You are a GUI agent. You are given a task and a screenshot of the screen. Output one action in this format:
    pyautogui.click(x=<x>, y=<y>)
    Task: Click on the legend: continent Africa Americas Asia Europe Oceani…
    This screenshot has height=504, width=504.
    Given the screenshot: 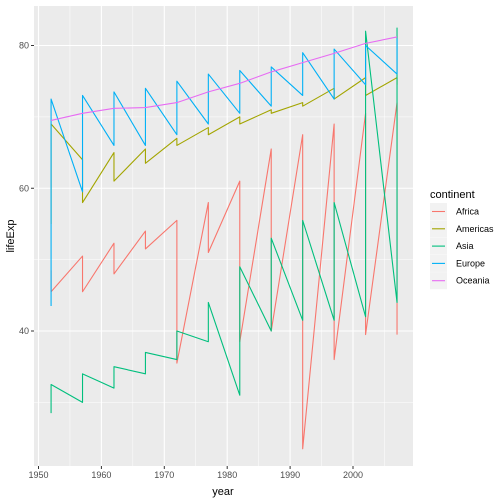 What is the action you would take?
    pyautogui.click(x=462, y=239)
    